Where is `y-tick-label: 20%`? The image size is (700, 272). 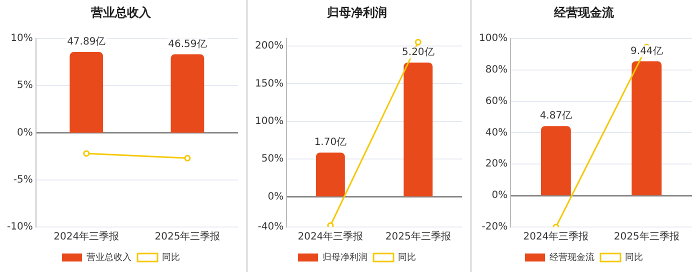
y-tick-label: 20% is located at coordinates (496, 164).